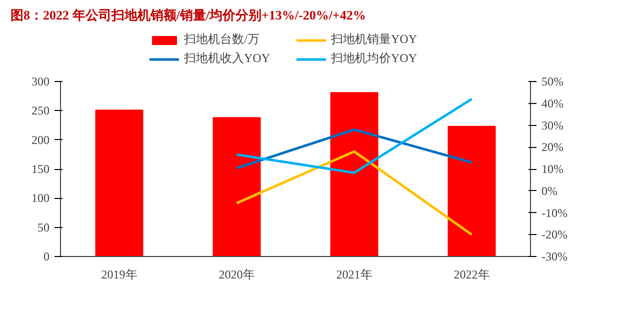 The height and width of the screenshot is (334, 638). Describe the element at coordinates (41, 169) in the screenshot. I see `y-tick-label: 150` at that location.